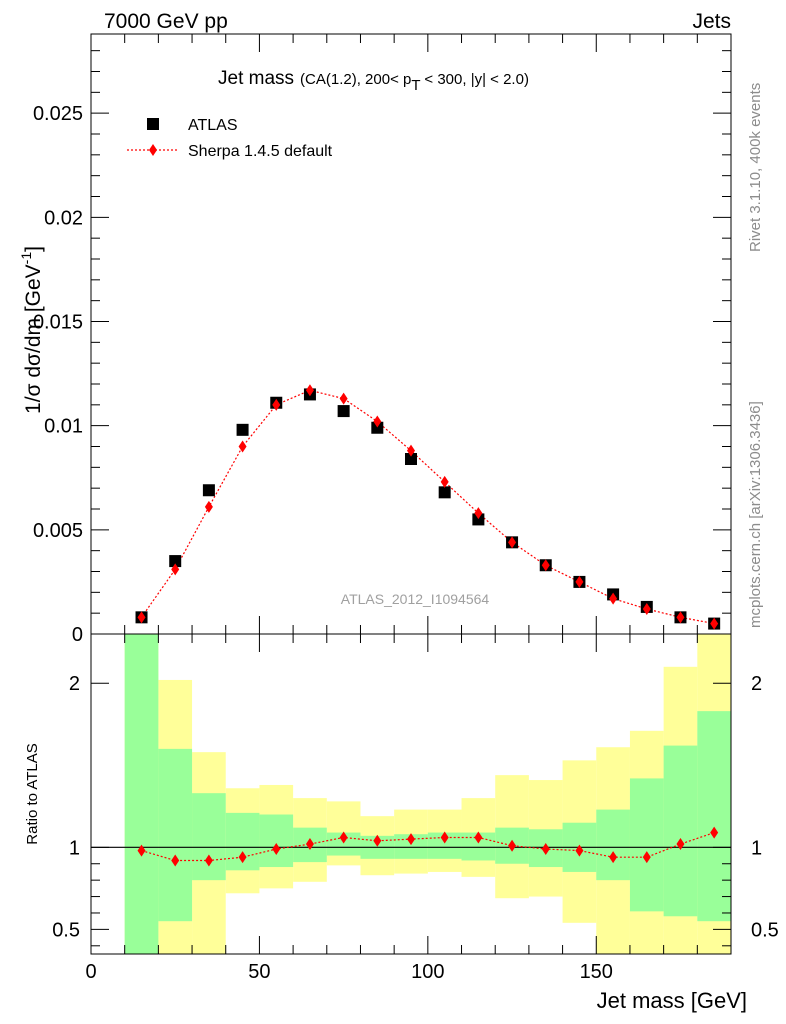  What do you see at coordinates (711, 21) in the screenshot?
I see `jets-label: Jets` at bounding box center [711, 21].